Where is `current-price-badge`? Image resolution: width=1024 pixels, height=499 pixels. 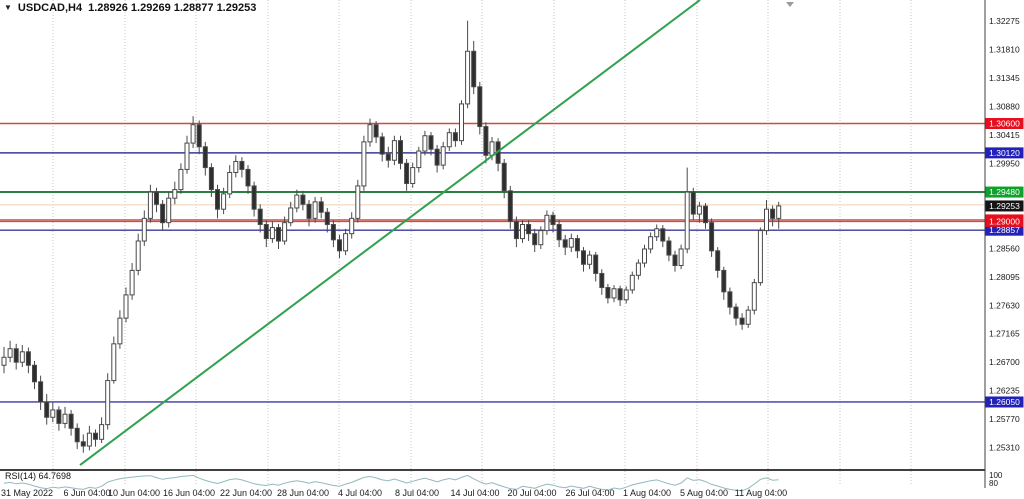 current-price-badge is located at coordinates (1004, 206).